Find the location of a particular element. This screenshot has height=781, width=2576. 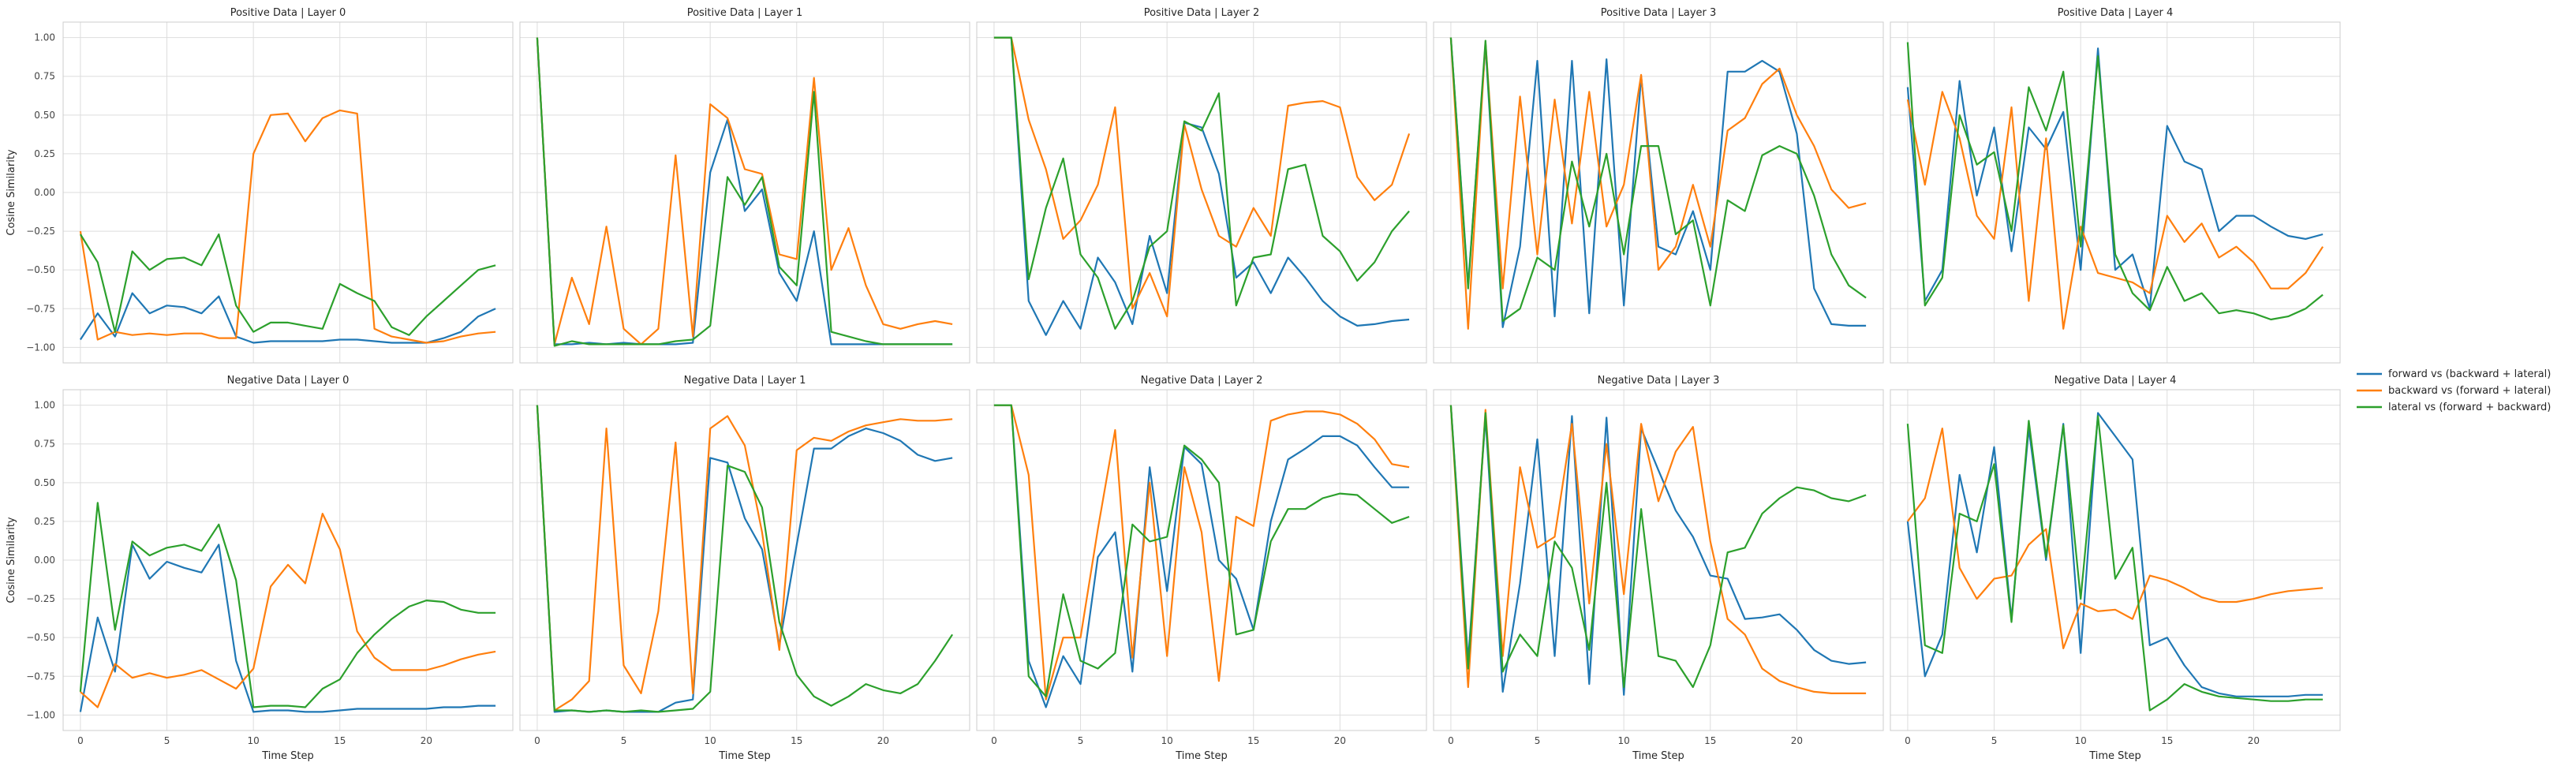

panel-positive-data-layer-3: Positive Data | Layer 3 is located at coordinates (1658, 185).